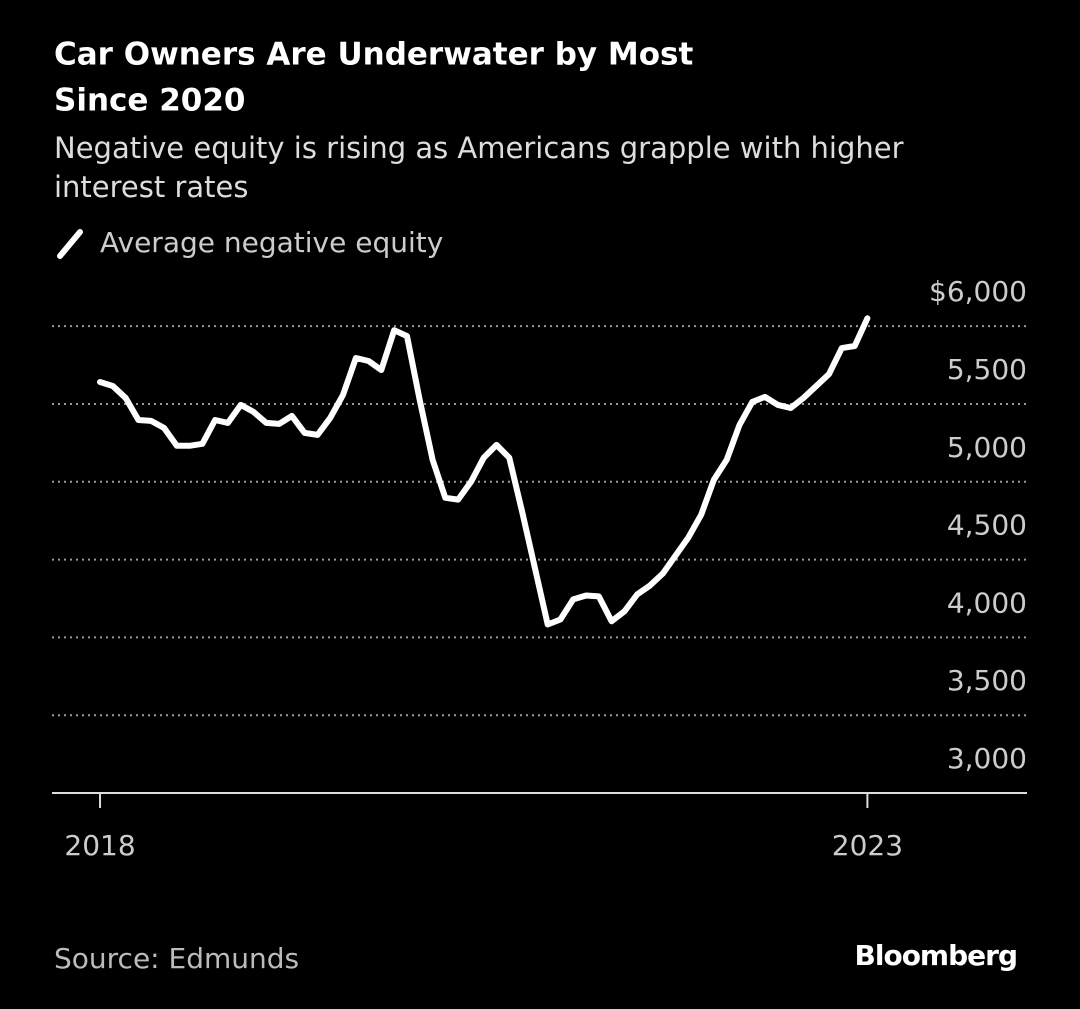 The width and height of the screenshot is (1080, 1009). What do you see at coordinates (70, 244) in the screenshot?
I see `legend-icon` at bounding box center [70, 244].